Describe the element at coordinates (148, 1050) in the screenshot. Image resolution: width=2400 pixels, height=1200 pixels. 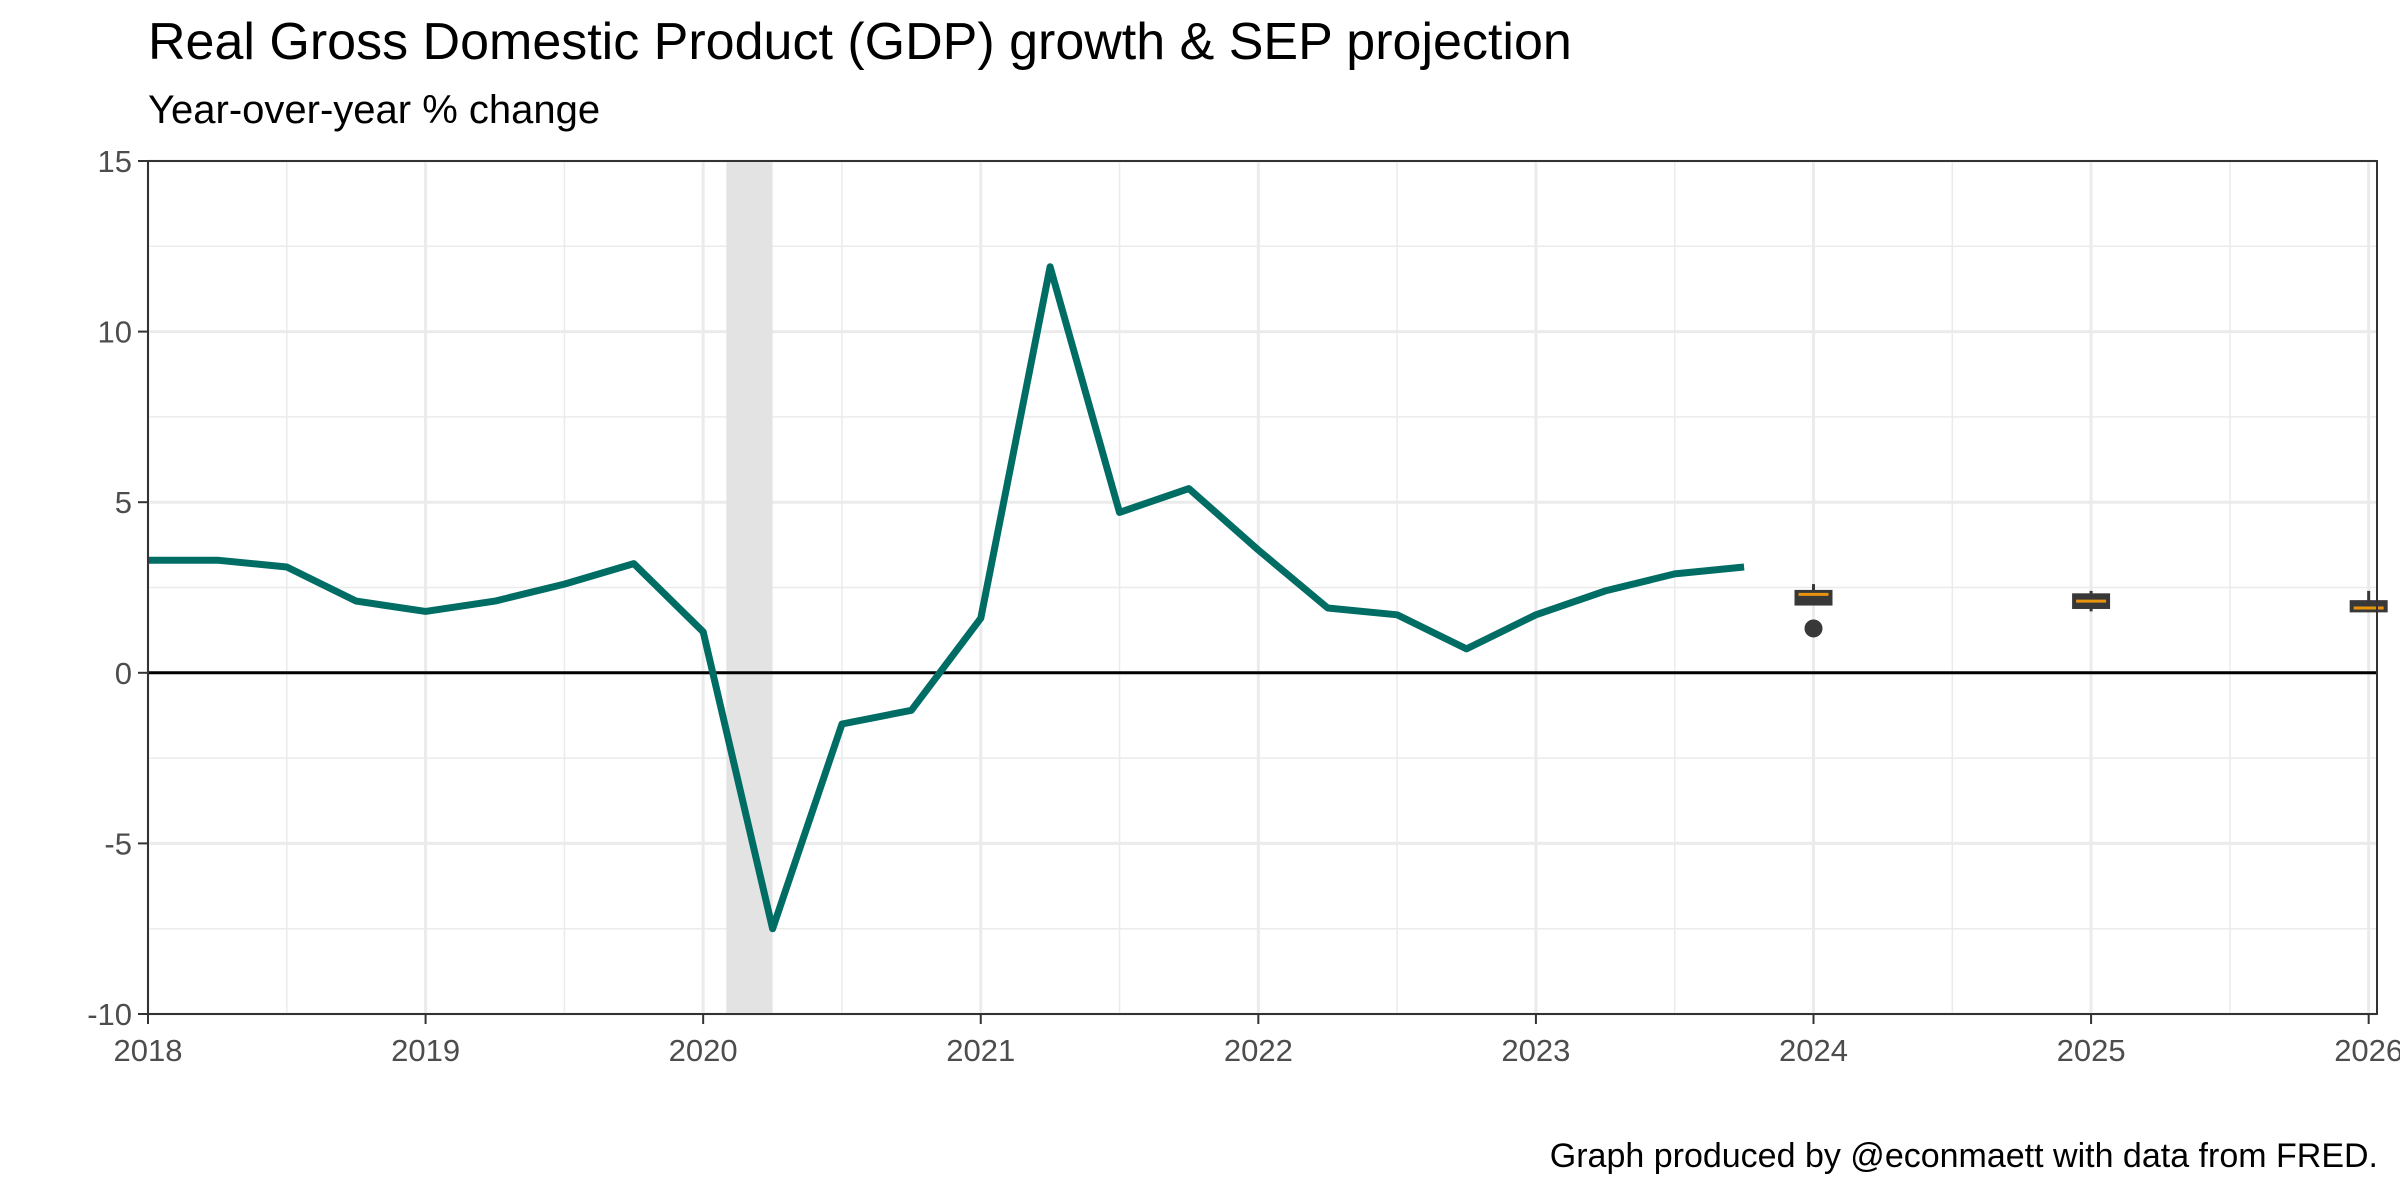
I see `x-tick-label: 2018` at that location.